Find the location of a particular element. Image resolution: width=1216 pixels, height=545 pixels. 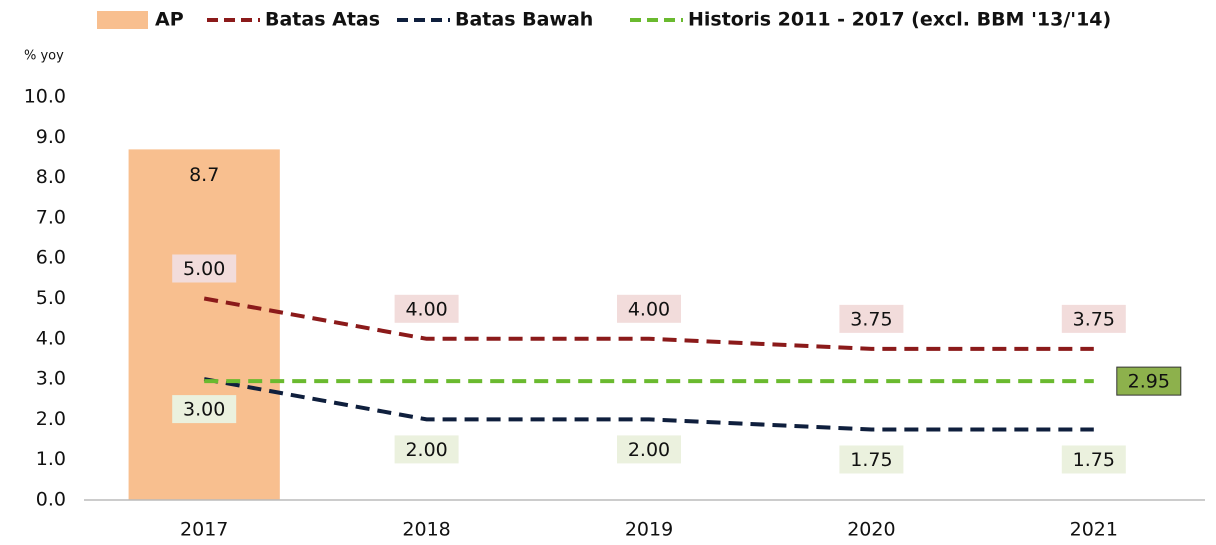

y-tick-label: 7.0 is located at coordinates (51, 217).